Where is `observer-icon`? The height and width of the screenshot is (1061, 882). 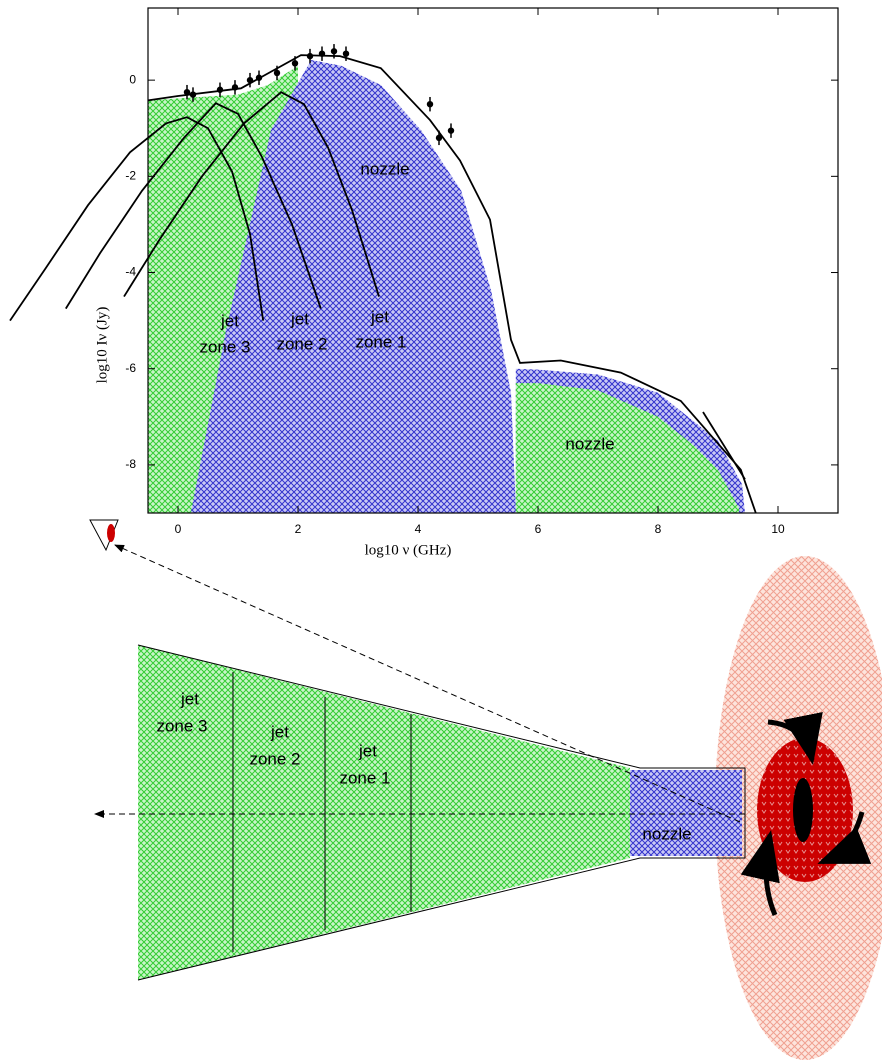
observer-icon is located at coordinates (111, 533).